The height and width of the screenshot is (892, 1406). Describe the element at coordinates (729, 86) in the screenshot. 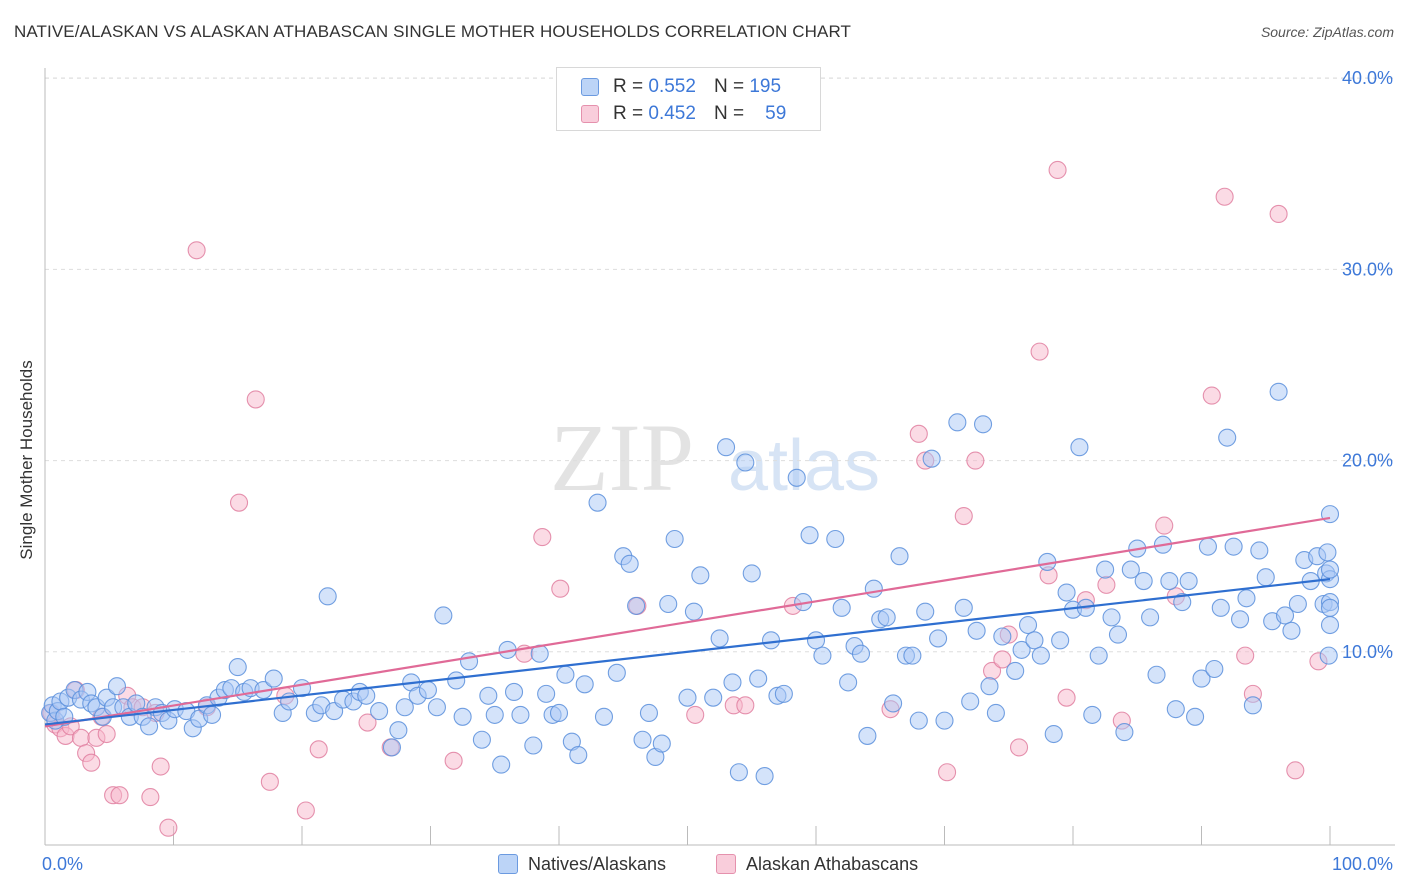

I see `legend-n-label: N =` at that location.